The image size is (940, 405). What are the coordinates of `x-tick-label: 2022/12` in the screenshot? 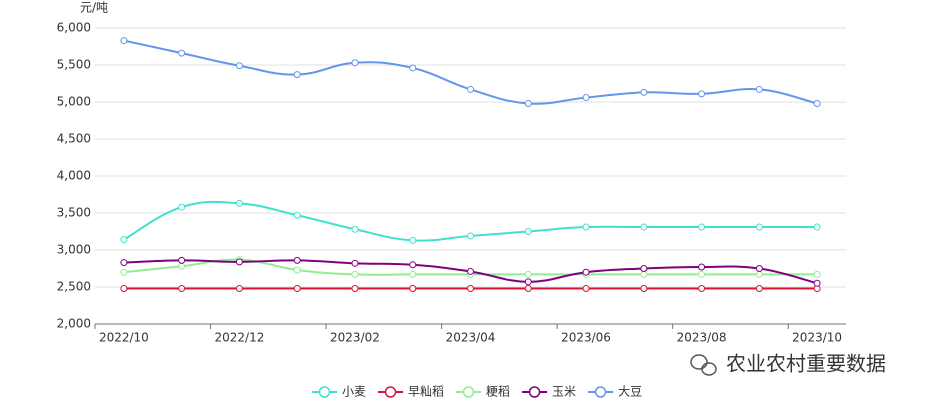 It's located at (239, 338).